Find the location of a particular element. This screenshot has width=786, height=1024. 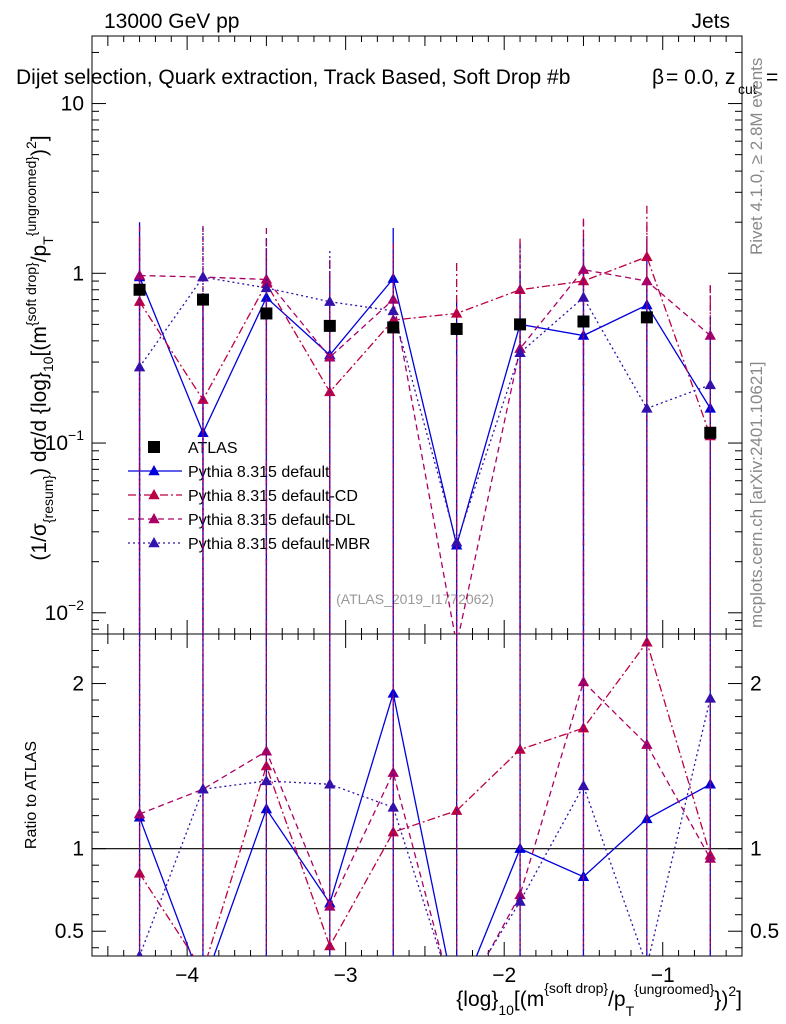

x-tick-label: −1 is located at coordinates (663, 975).